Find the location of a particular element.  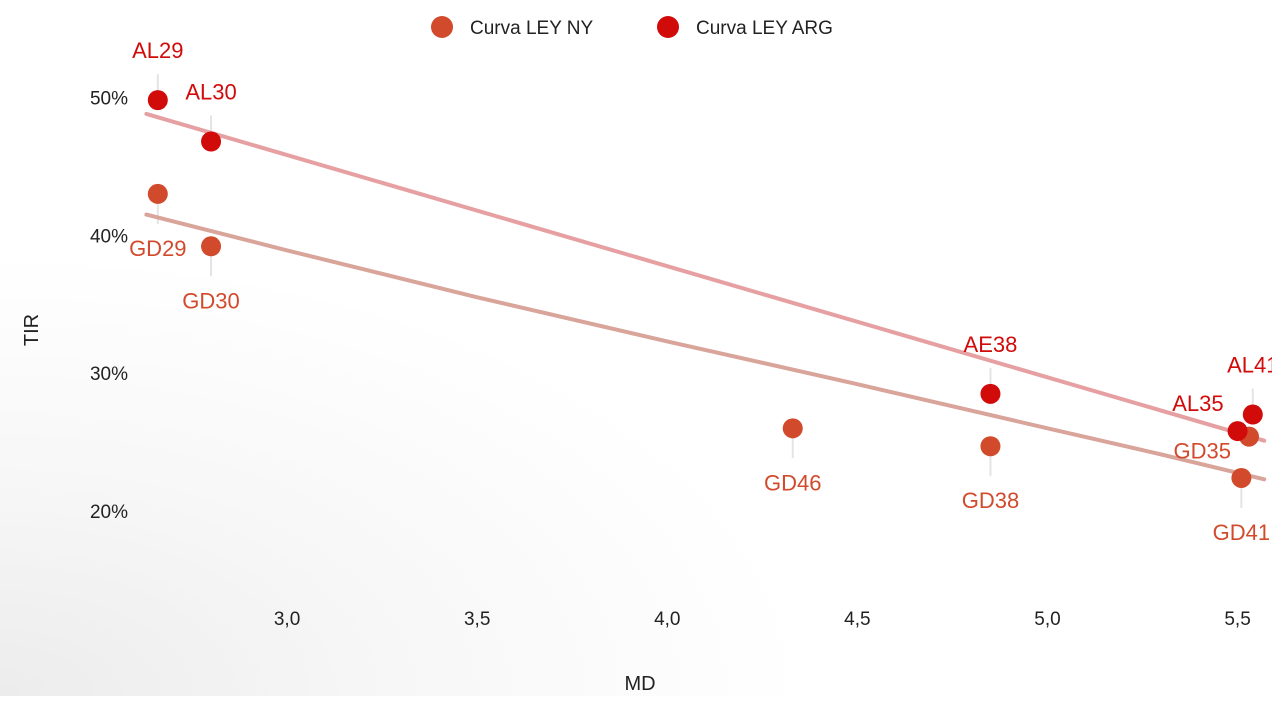

data-label: AL30 is located at coordinates (210, 91).